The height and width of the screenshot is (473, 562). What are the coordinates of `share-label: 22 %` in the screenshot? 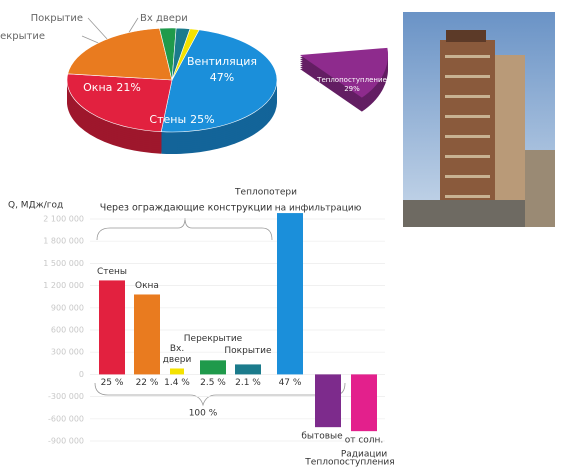 It's located at (147, 383).